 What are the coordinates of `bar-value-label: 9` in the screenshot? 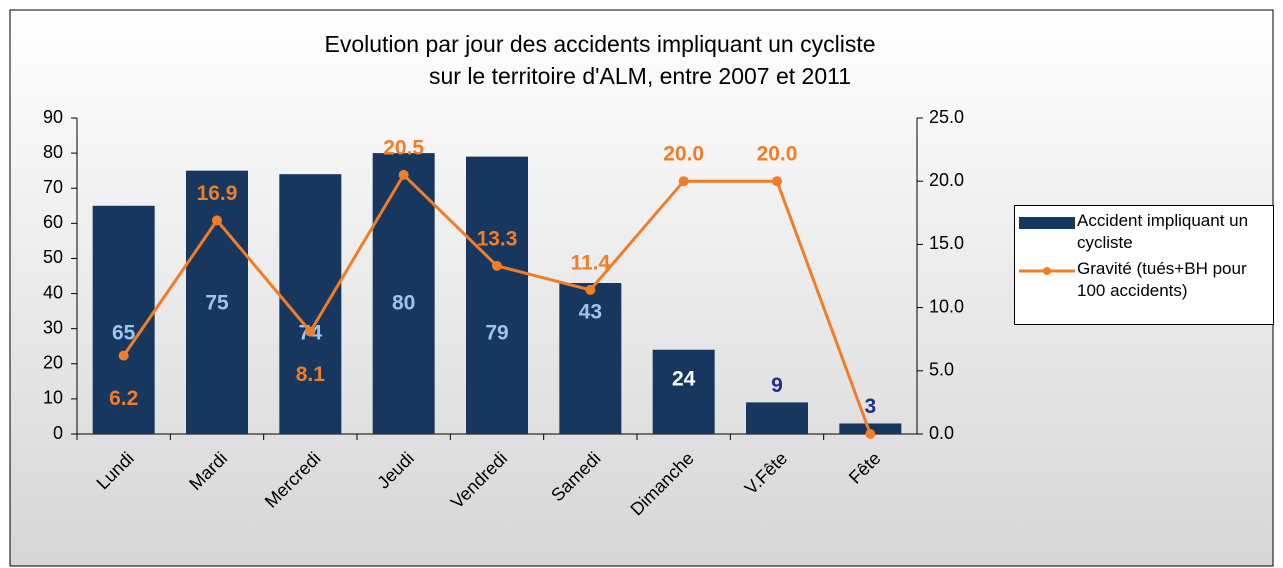 It's located at (777, 385).